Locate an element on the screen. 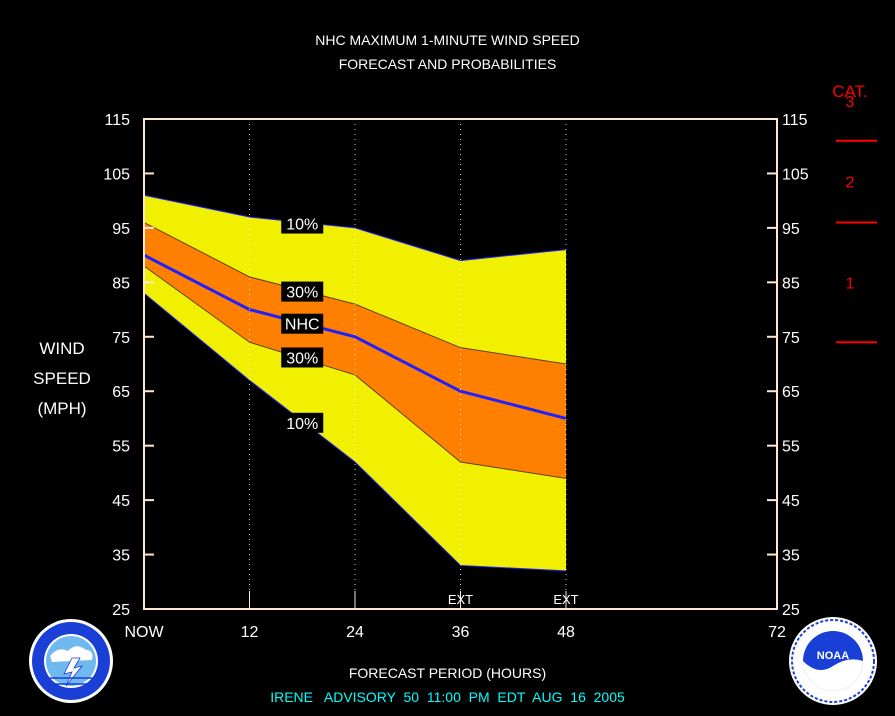 This screenshot has height=716, width=895. y-tick-label-left-35: 35 is located at coordinates (121, 556).